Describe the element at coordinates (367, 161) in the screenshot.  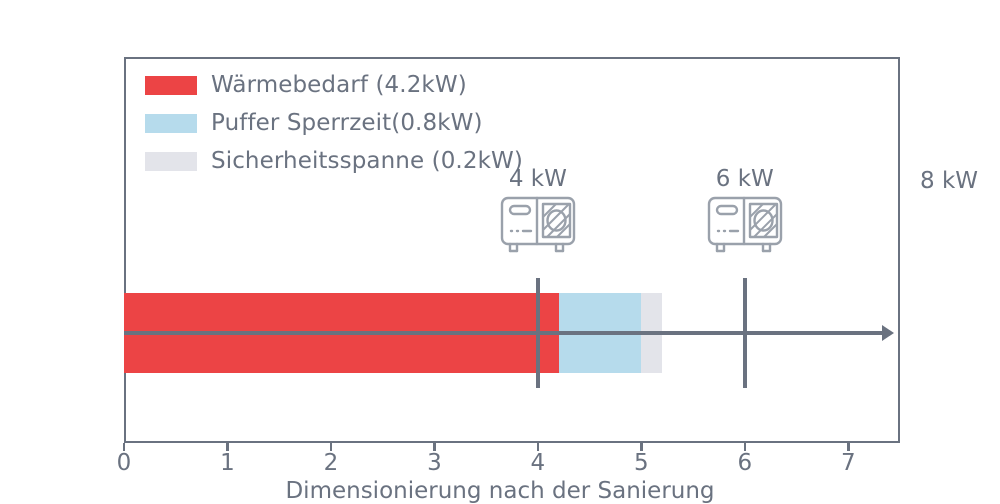
I see `legend-label-safety: Sicherheitsspanne (0.2kW)` at that location.